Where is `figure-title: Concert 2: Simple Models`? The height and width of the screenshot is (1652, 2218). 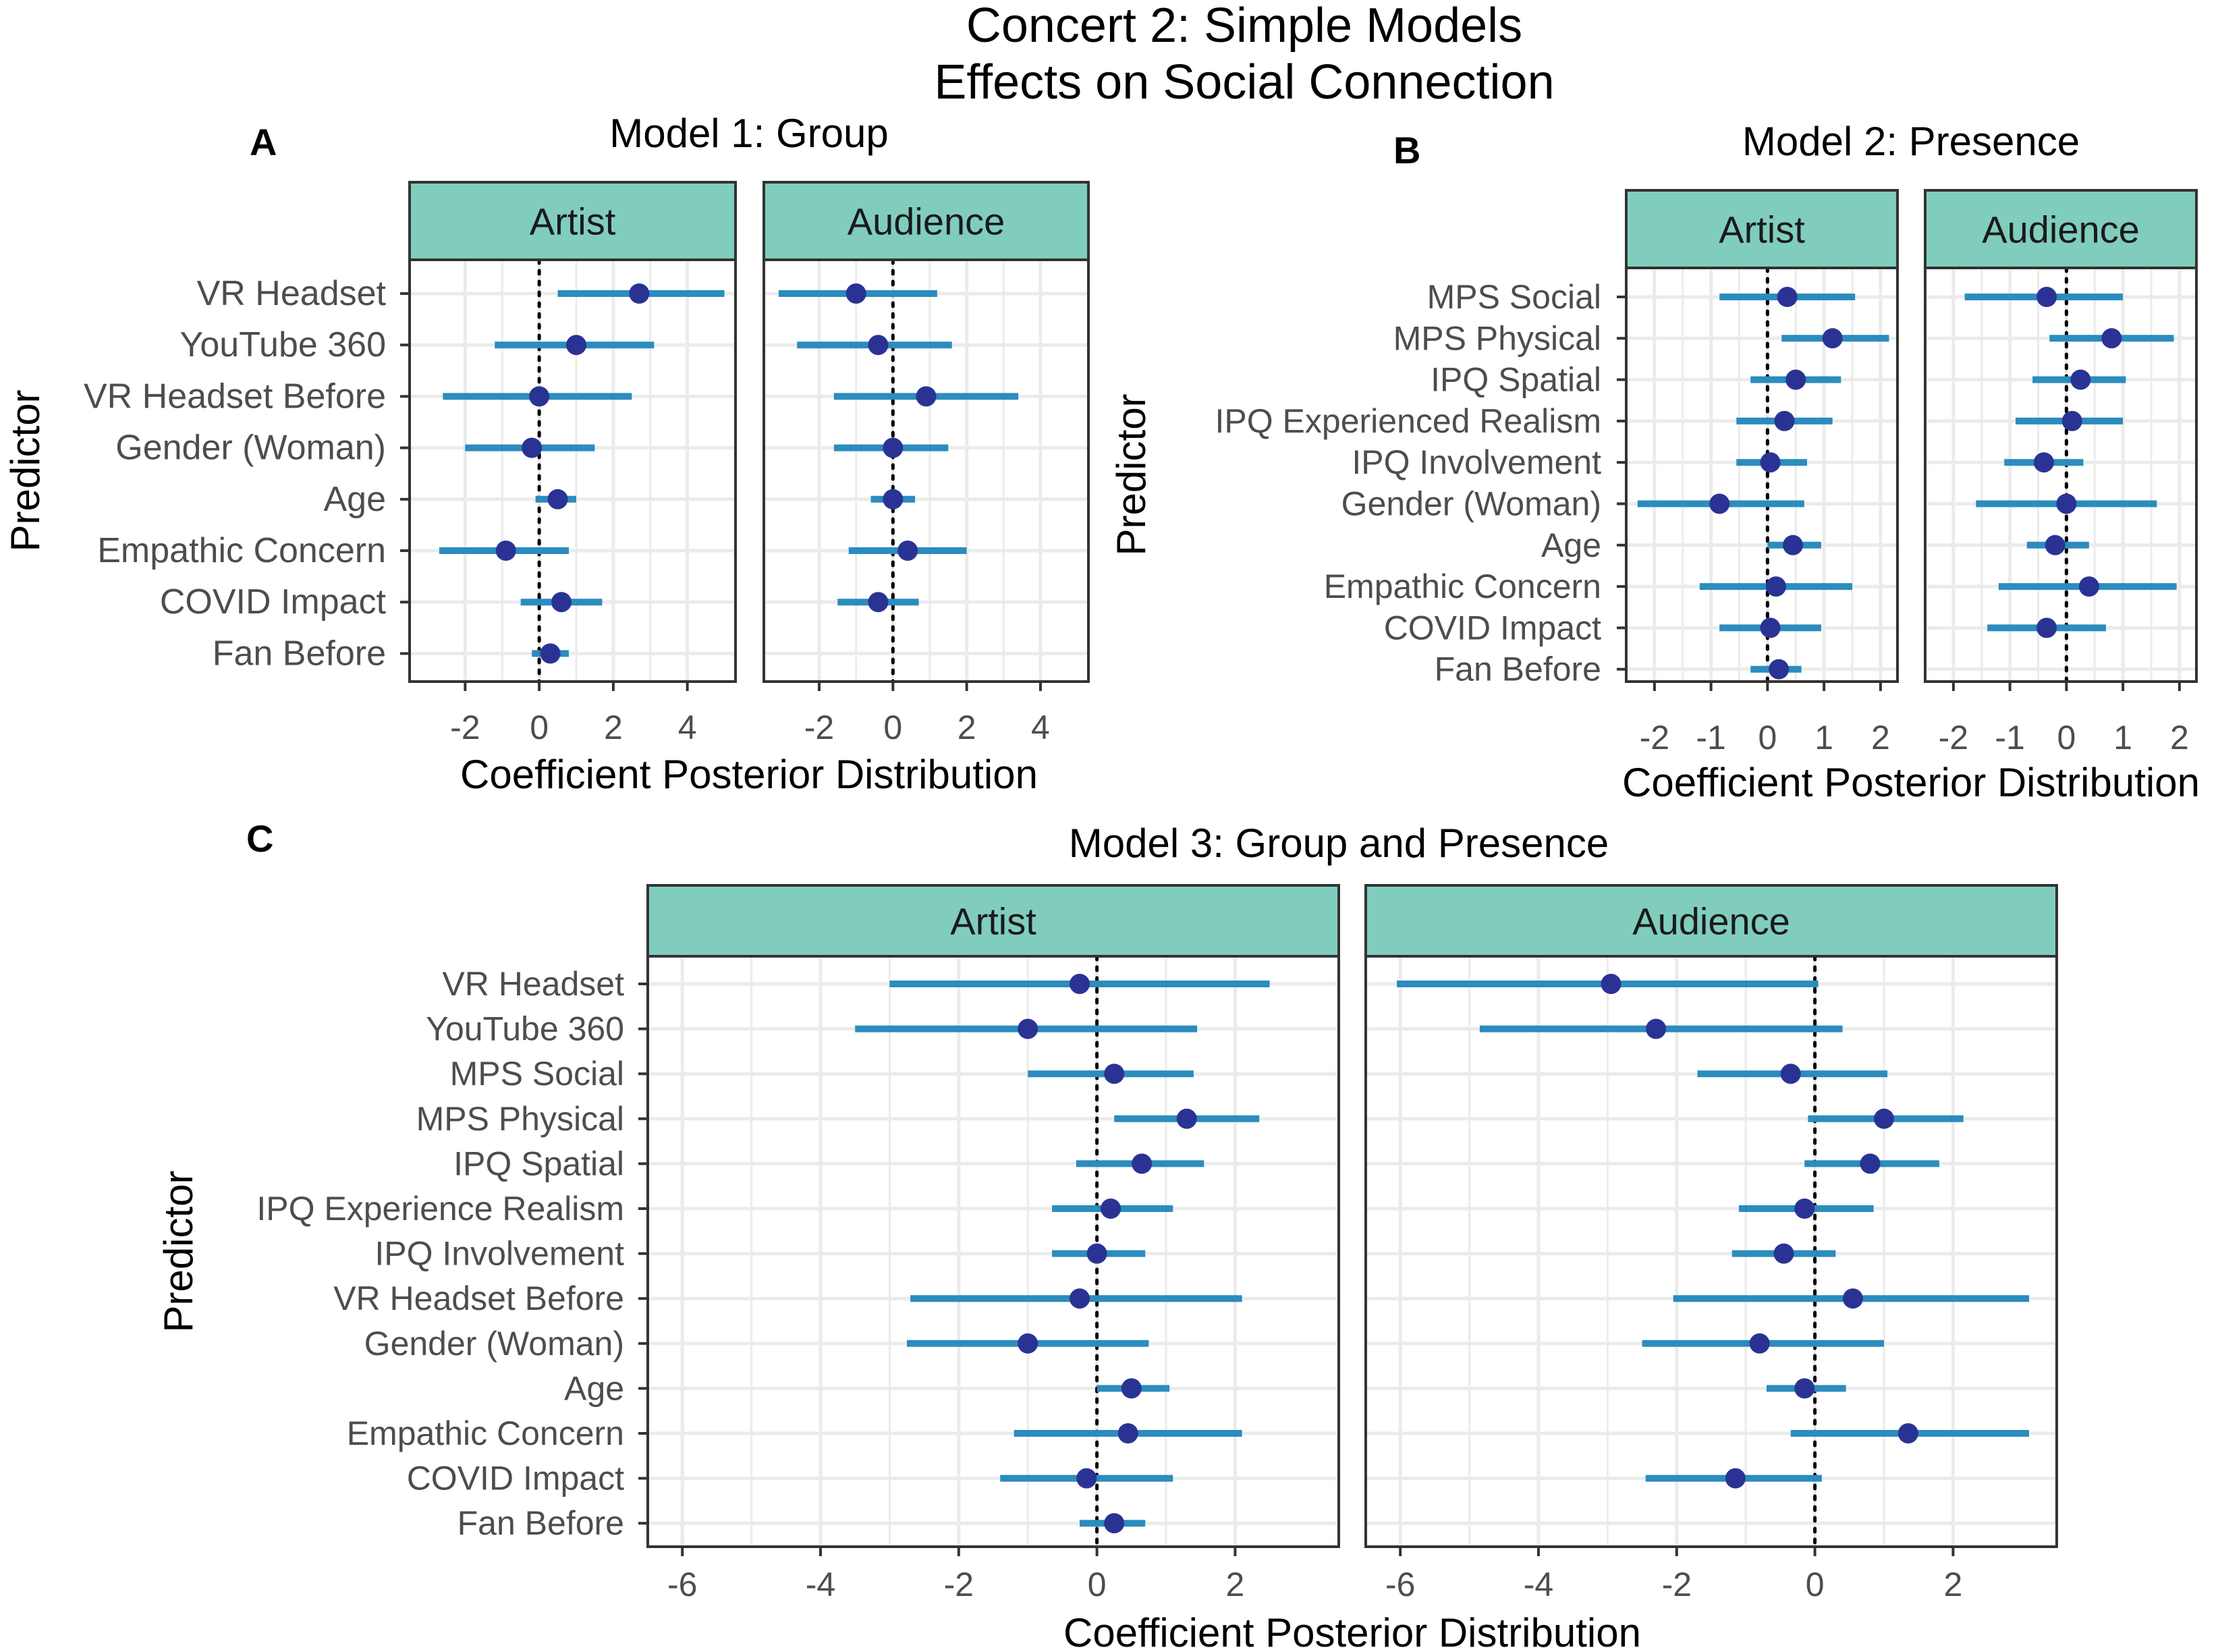 figure-title: Concert 2: Simple Models is located at coordinates (1244, 26).